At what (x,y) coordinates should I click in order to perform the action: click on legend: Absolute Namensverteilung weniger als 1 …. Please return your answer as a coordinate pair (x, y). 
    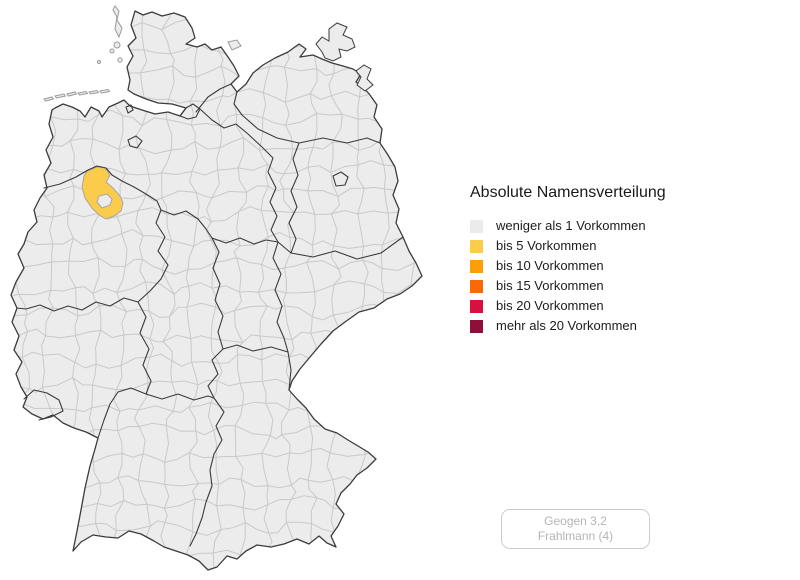
    Looking at the image, I should click on (630, 260).